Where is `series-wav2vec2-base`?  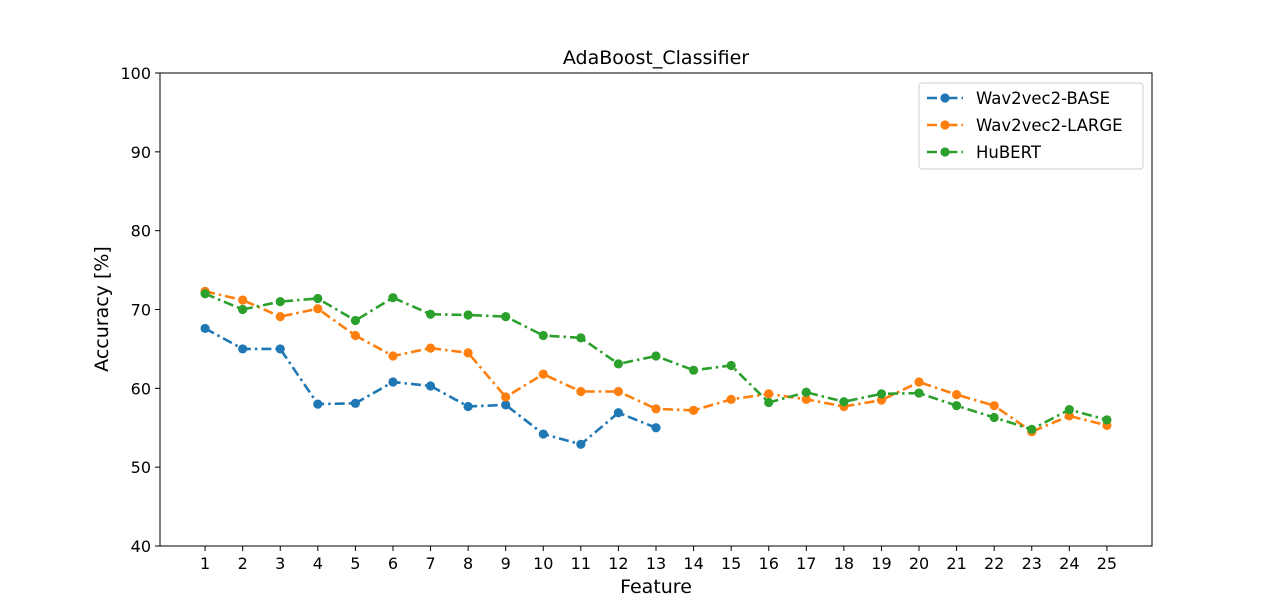 series-wav2vec2-base is located at coordinates (430, 386).